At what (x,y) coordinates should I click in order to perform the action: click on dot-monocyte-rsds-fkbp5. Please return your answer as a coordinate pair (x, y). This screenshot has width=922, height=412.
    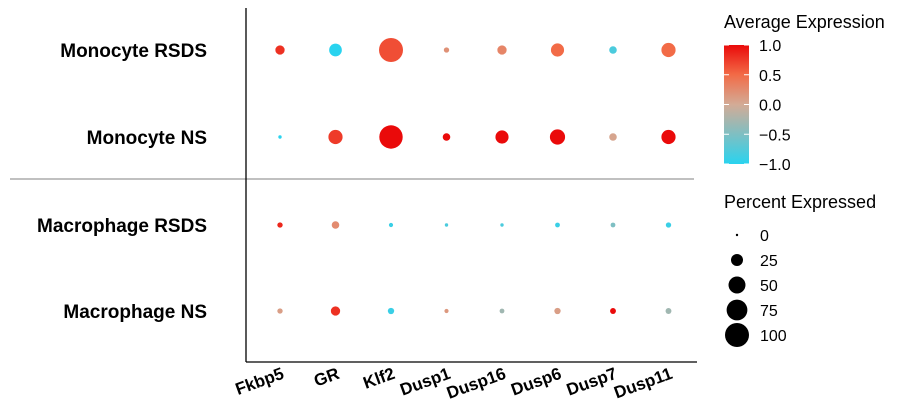
    Looking at the image, I should click on (280, 50).